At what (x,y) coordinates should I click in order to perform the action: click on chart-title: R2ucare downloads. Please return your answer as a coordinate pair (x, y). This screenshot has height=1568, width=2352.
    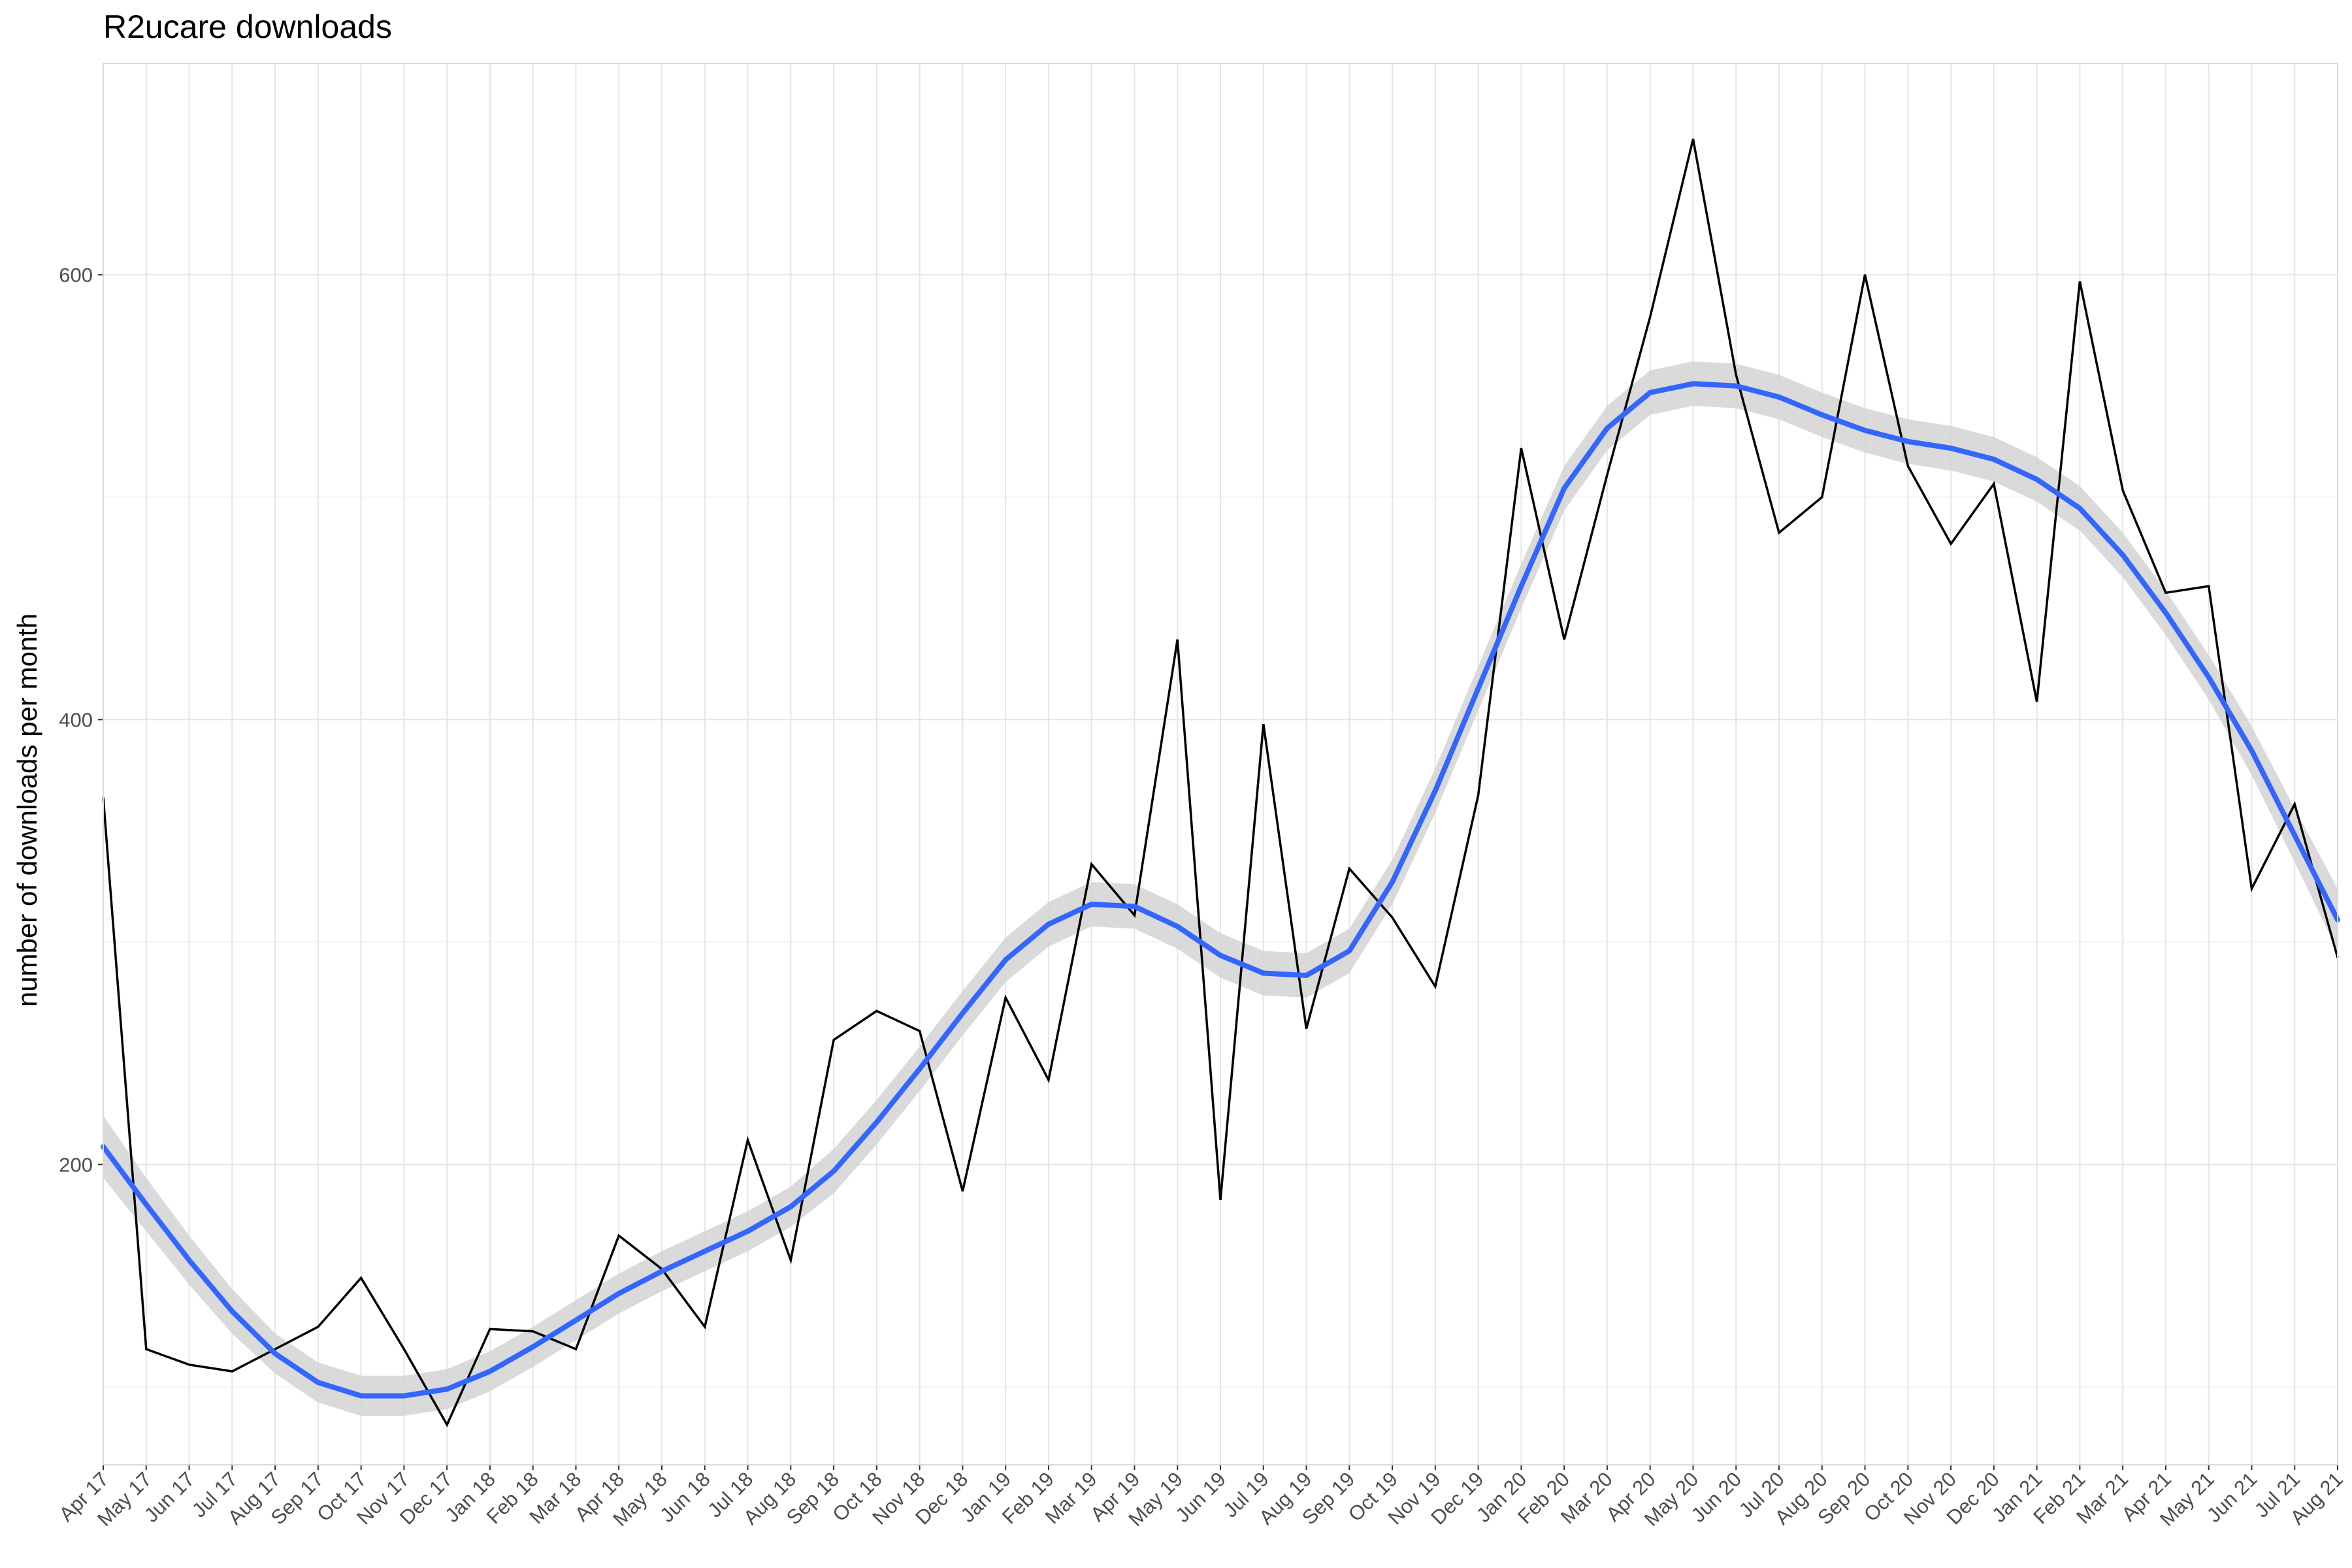
    Looking at the image, I should click on (247, 26).